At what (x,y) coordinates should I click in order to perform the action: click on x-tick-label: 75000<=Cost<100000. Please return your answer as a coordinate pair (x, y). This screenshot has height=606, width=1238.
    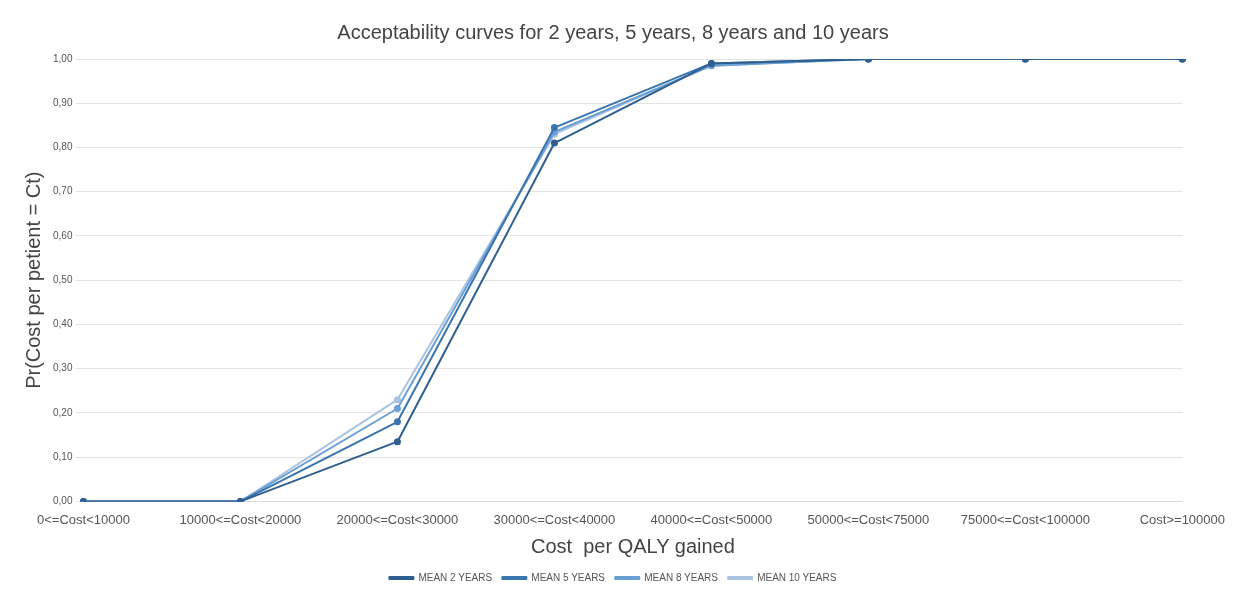
    Looking at the image, I should click on (1025, 519).